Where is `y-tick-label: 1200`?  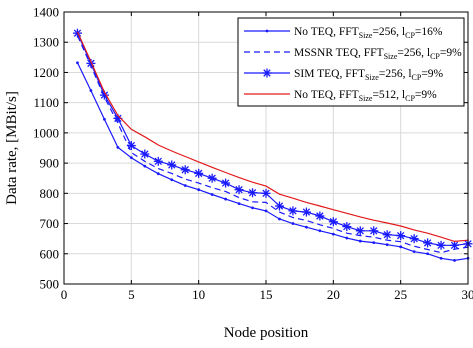 y-tick-label: 1200 is located at coordinates (46, 72).